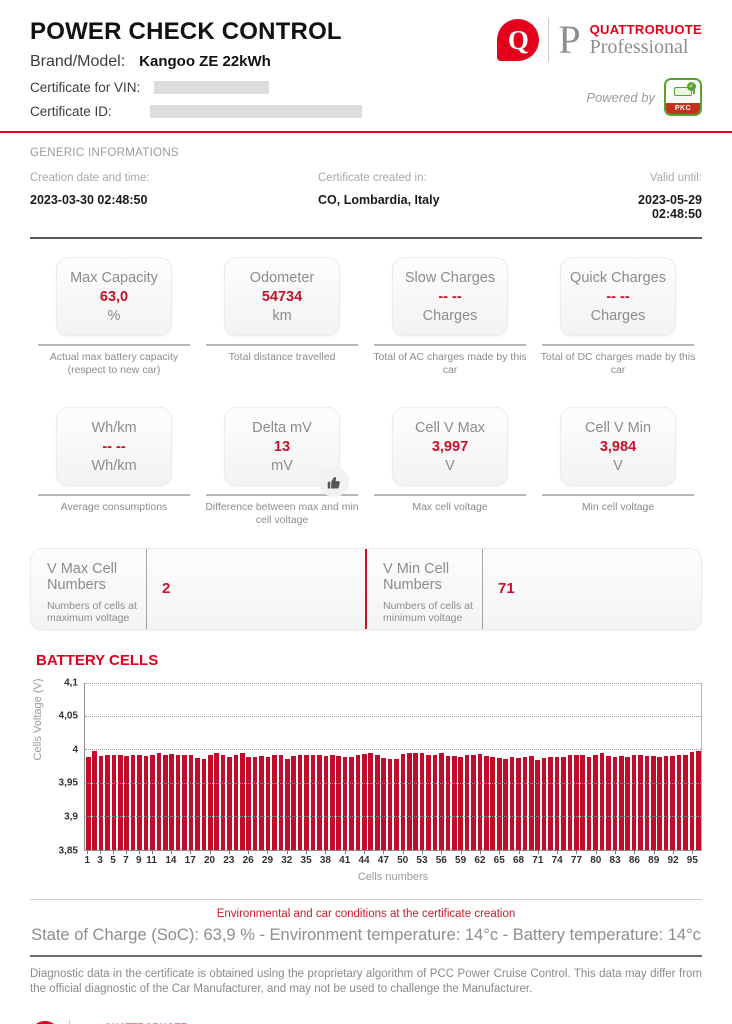 This screenshot has width=732, height=1024. What do you see at coordinates (306, 860) in the screenshot?
I see `x-tick-label: 35` at bounding box center [306, 860].